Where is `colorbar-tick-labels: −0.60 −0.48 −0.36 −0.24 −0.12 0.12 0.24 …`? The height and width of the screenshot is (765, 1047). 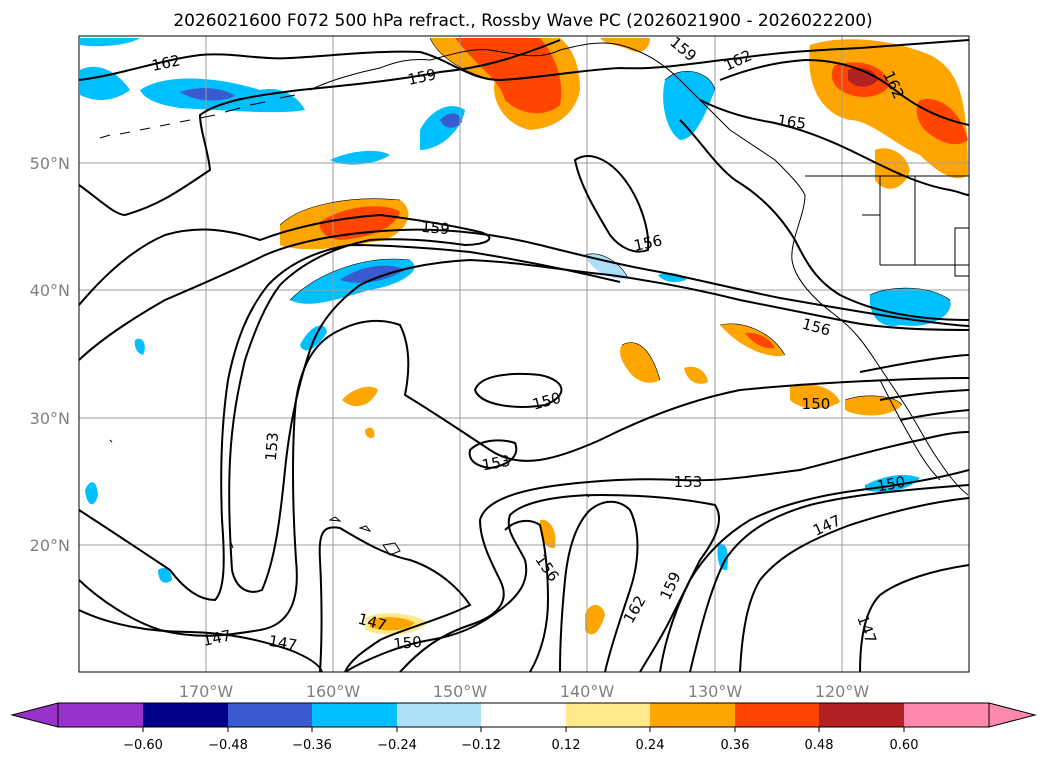 colorbar-tick-labels: −0.60 −0.48 −0.36 −0.24 −0.12 0.12 0.24 … is located at coordinates (520, 745).